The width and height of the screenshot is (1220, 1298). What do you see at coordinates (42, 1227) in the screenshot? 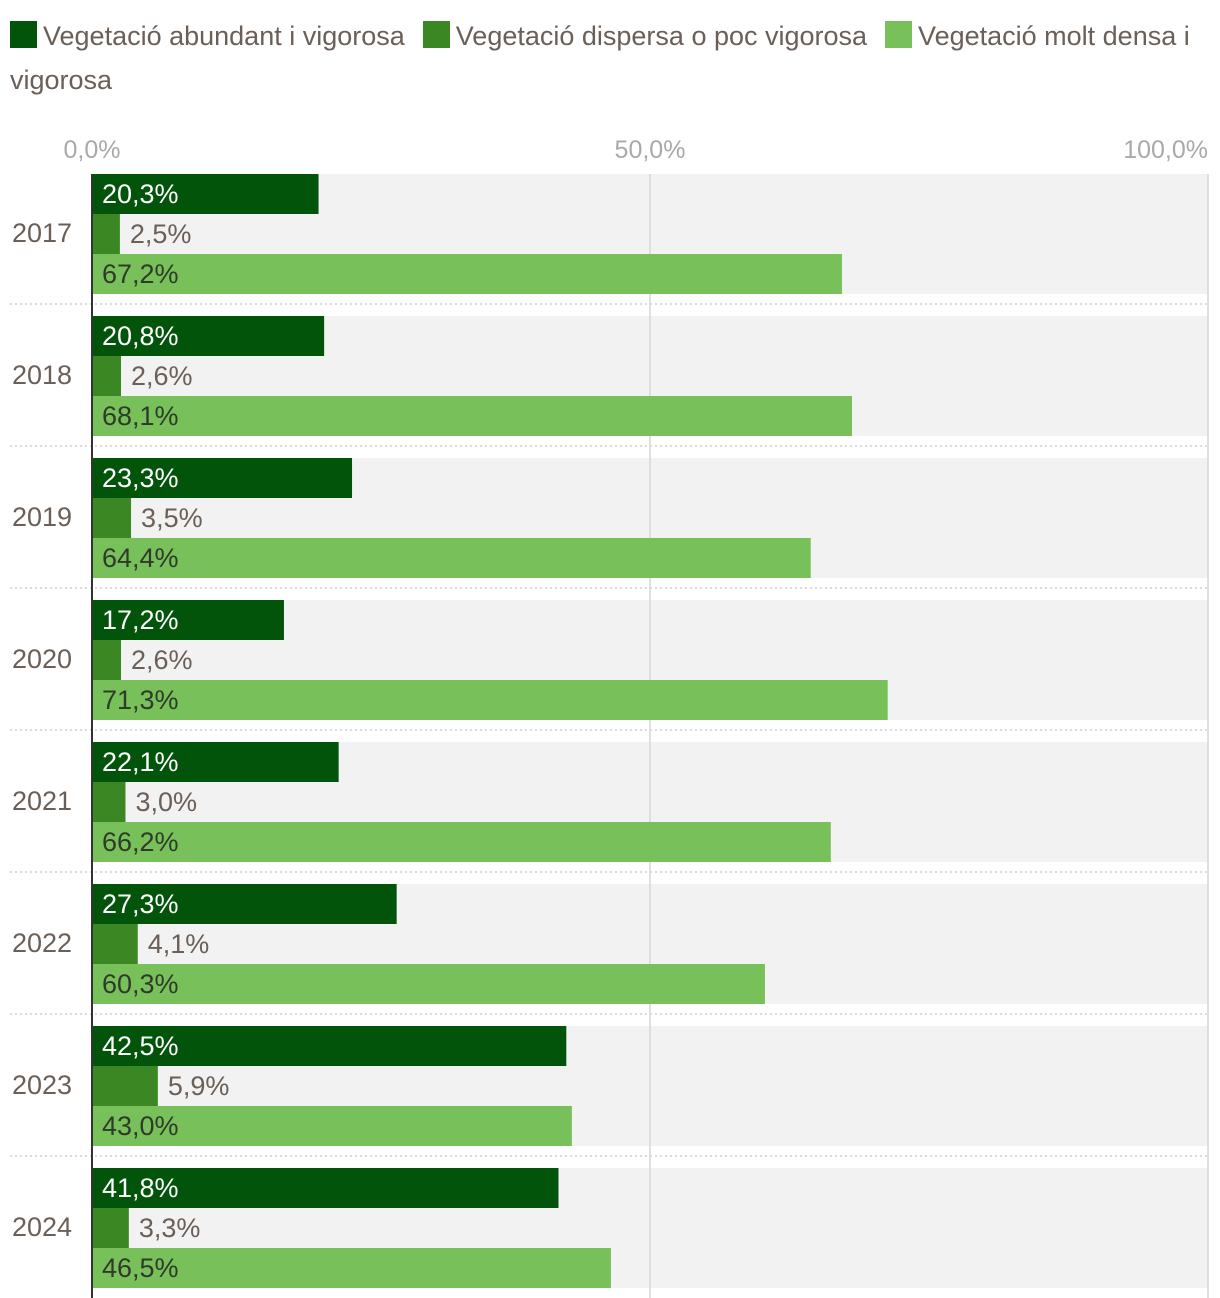
I see `y-category-label: 2024` at bounding box center [42, 1227].